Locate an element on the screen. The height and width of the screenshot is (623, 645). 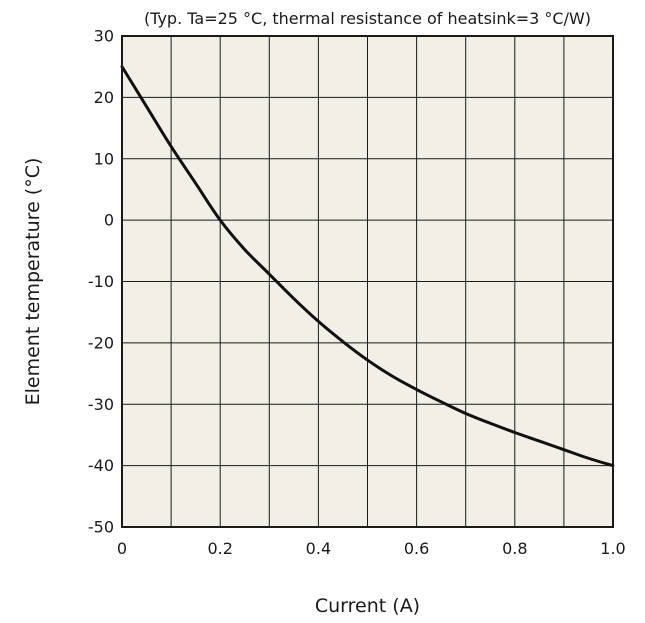
y-tick-label: -50 is located at coordinates (101, 527).